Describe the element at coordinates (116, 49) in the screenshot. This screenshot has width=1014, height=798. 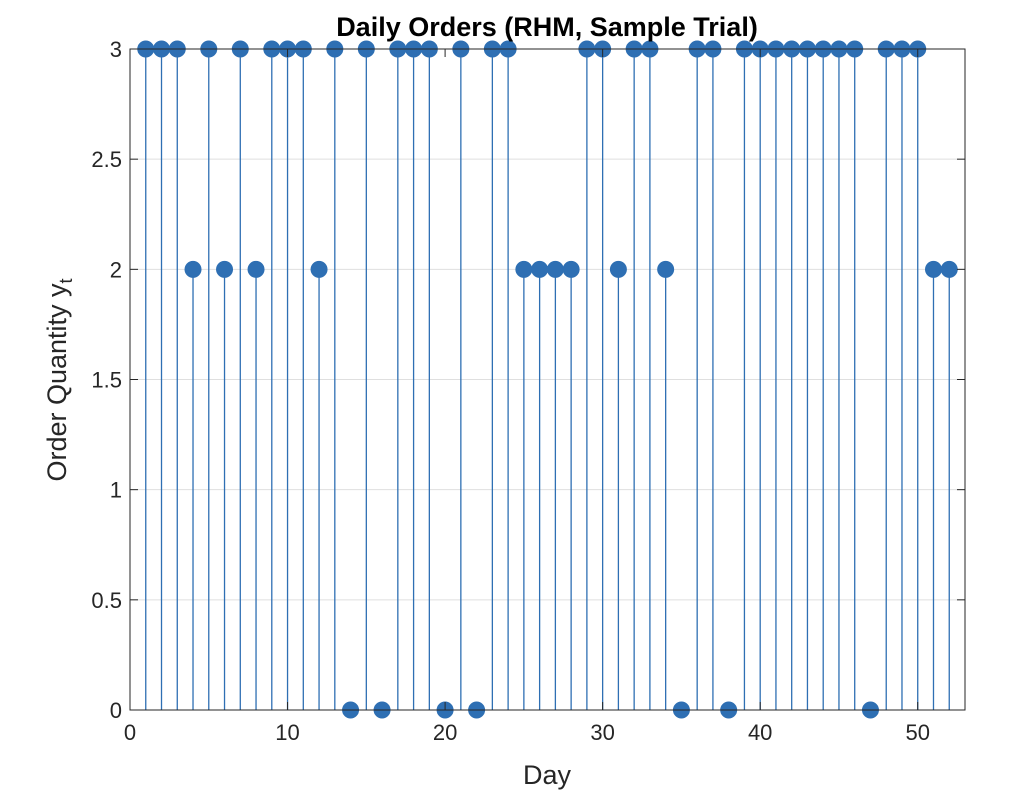
I see `y-tick-label-6: 3` at that location.